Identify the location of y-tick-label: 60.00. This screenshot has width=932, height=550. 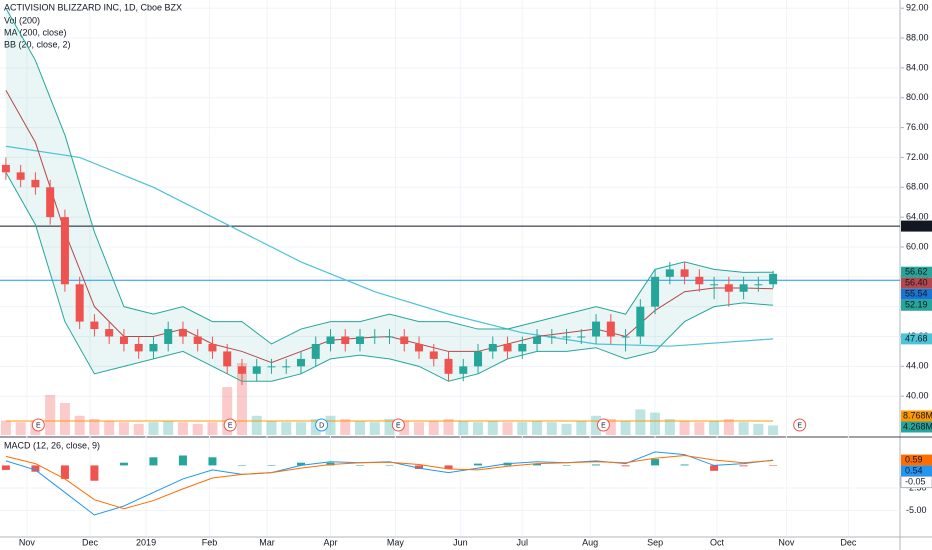
(917, 246).